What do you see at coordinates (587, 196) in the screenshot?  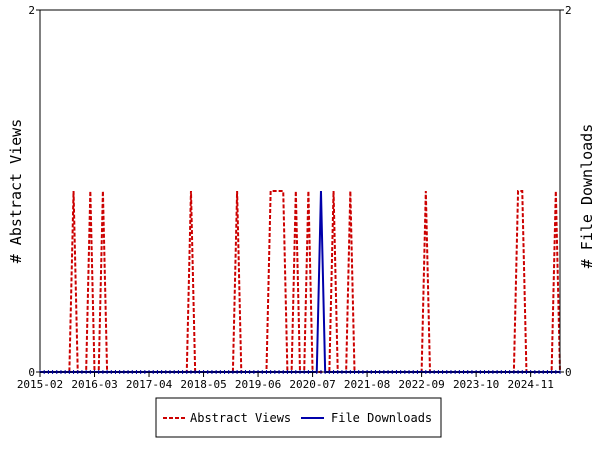 I see `y-axis-right-title: # File Downloads` at bounding box center [587, 196].